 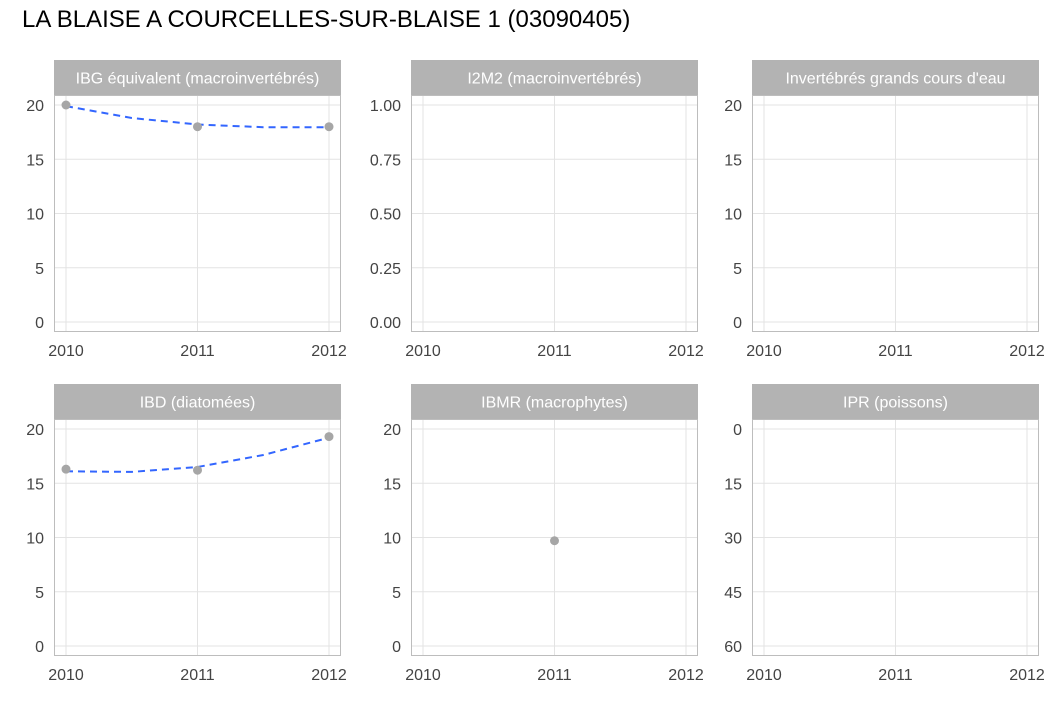 I want to click on y-tick-label: 45, so click(x=733, y=593).